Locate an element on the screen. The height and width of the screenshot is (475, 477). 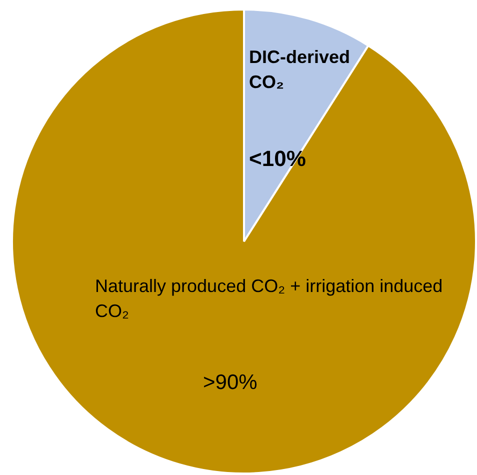
data-label: >90% is located at coordinates (230, 382).